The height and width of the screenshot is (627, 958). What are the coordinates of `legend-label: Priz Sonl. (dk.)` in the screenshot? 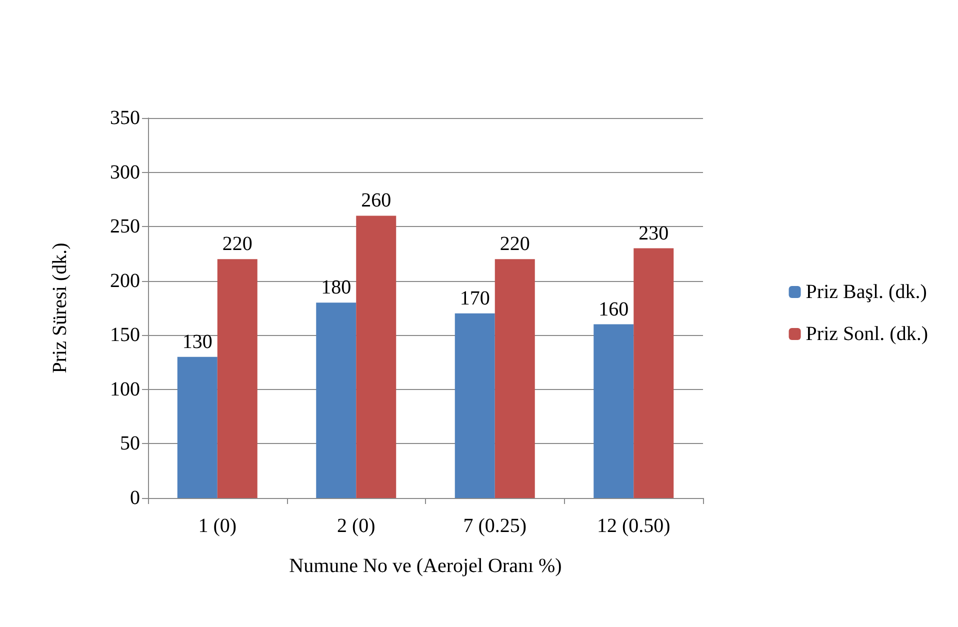 It's located at (867, 334).